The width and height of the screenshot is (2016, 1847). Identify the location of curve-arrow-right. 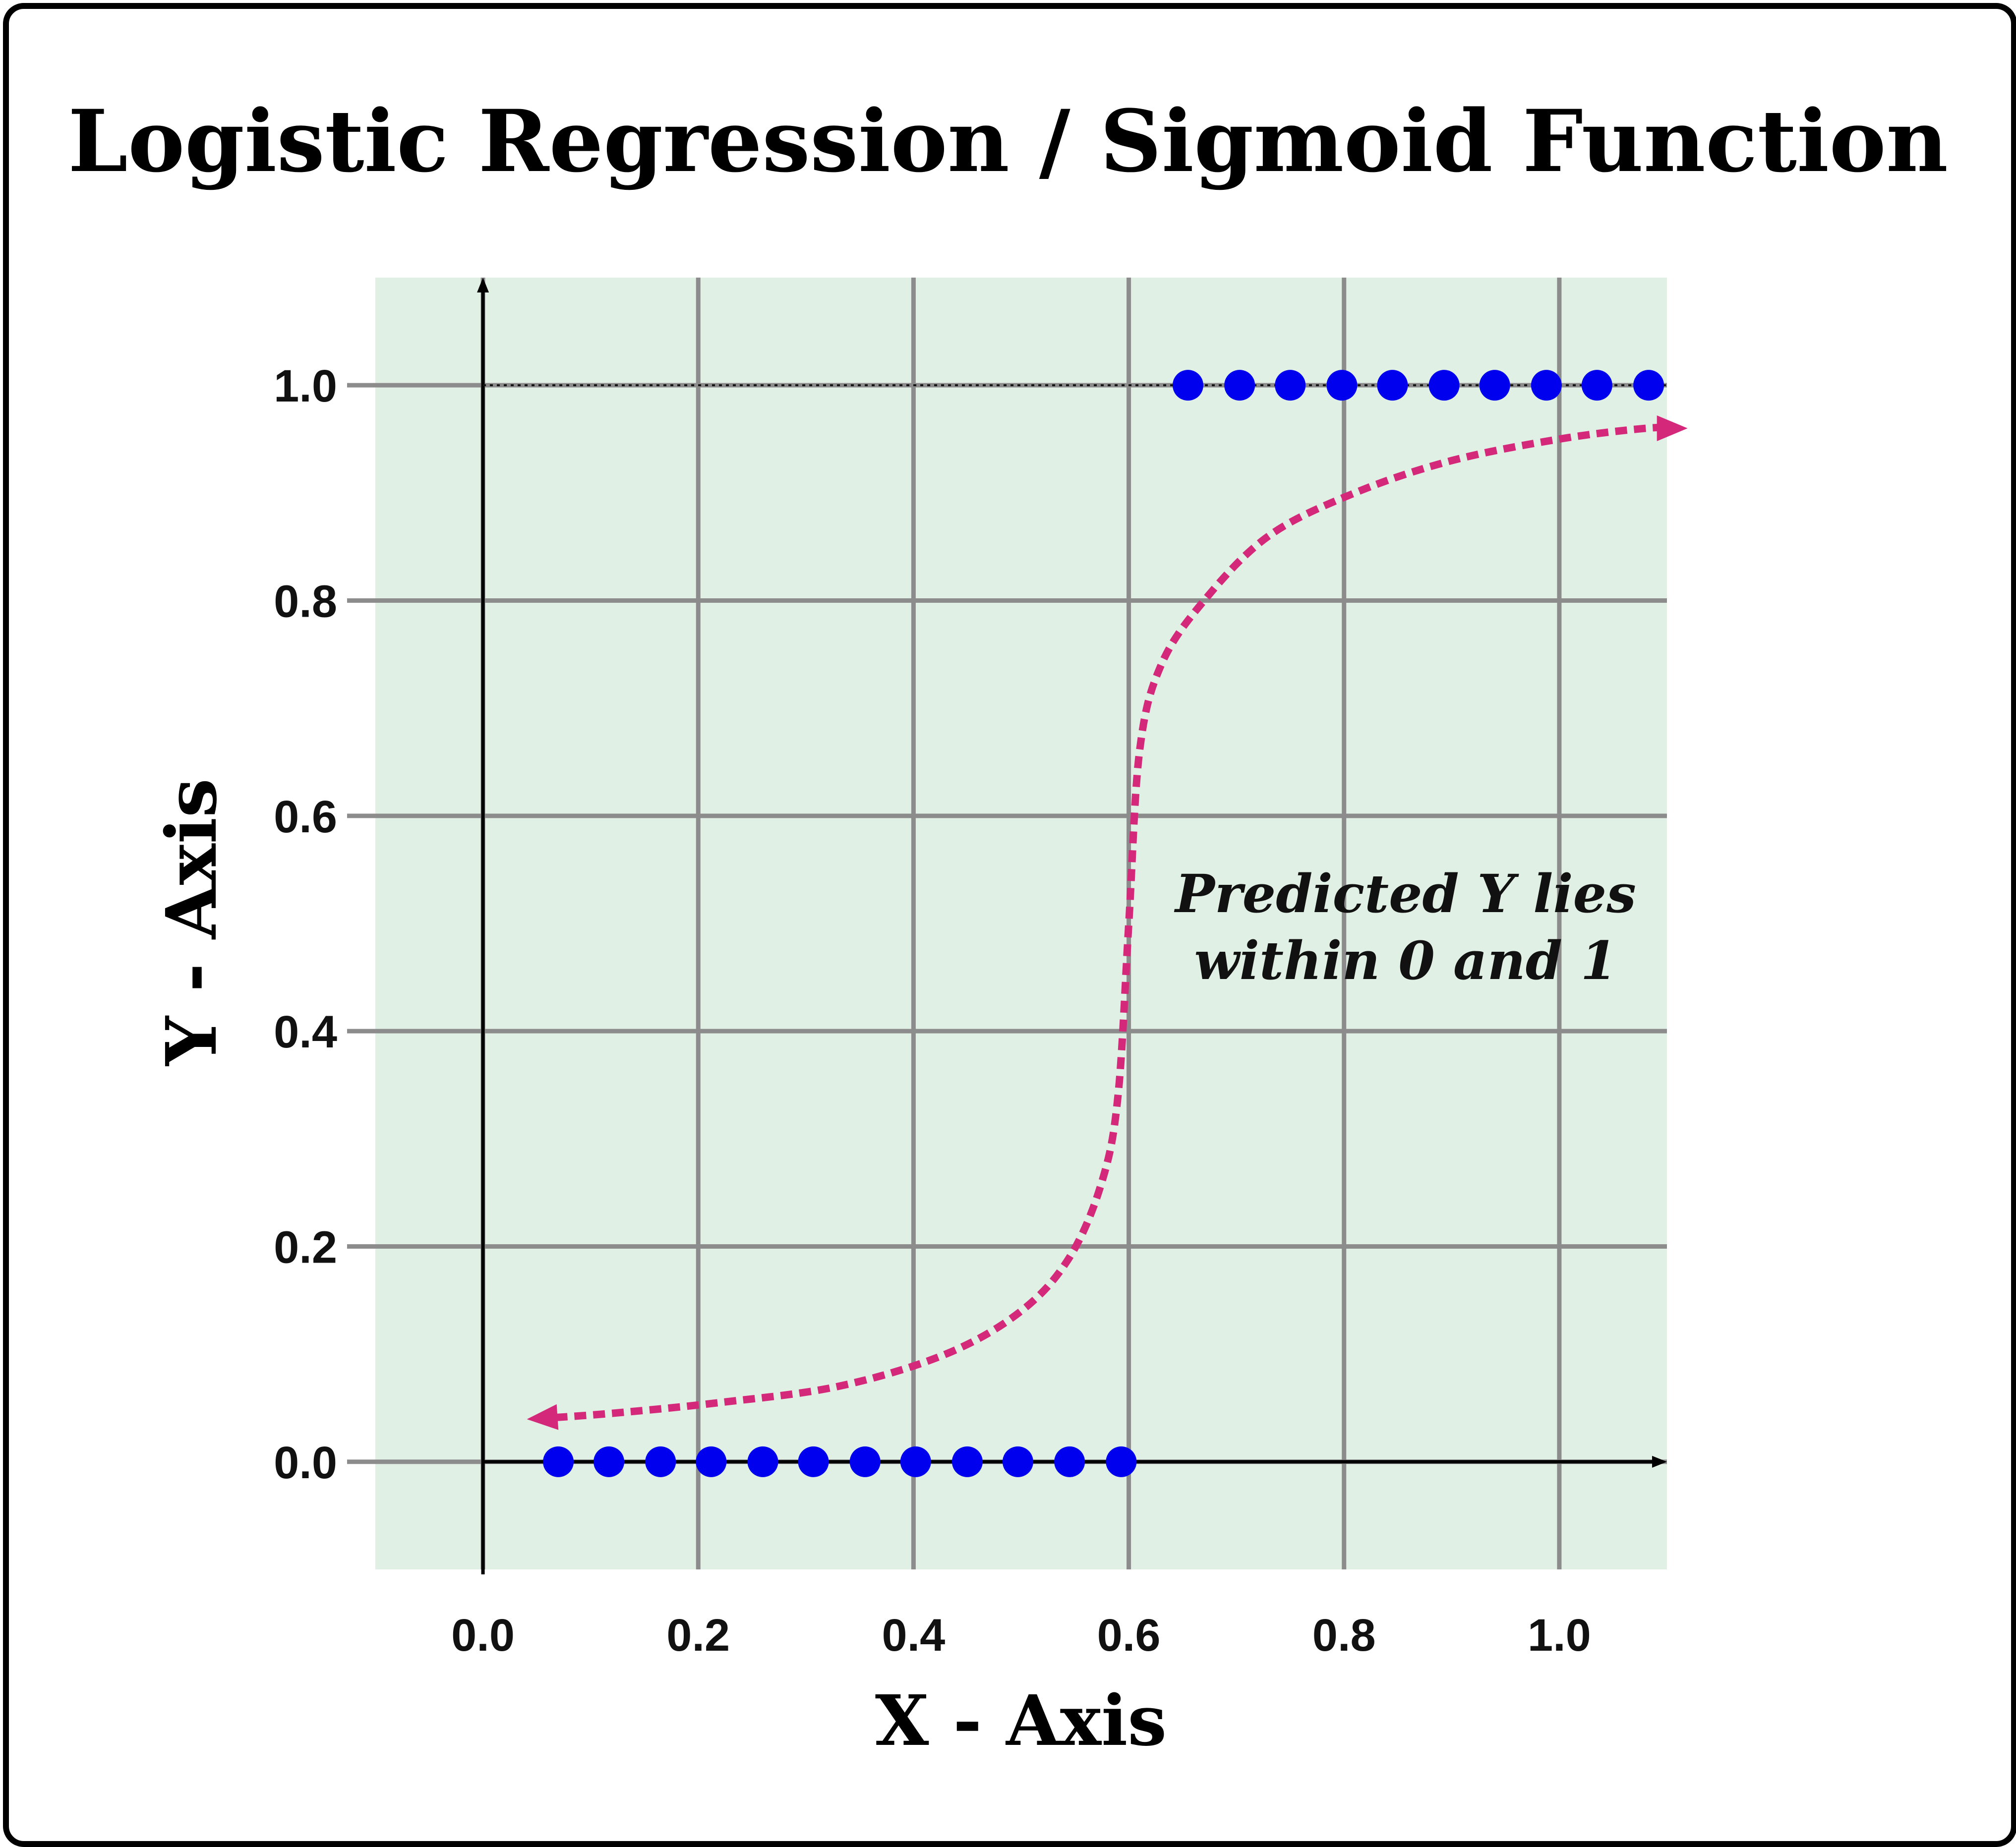
(1672, 428).